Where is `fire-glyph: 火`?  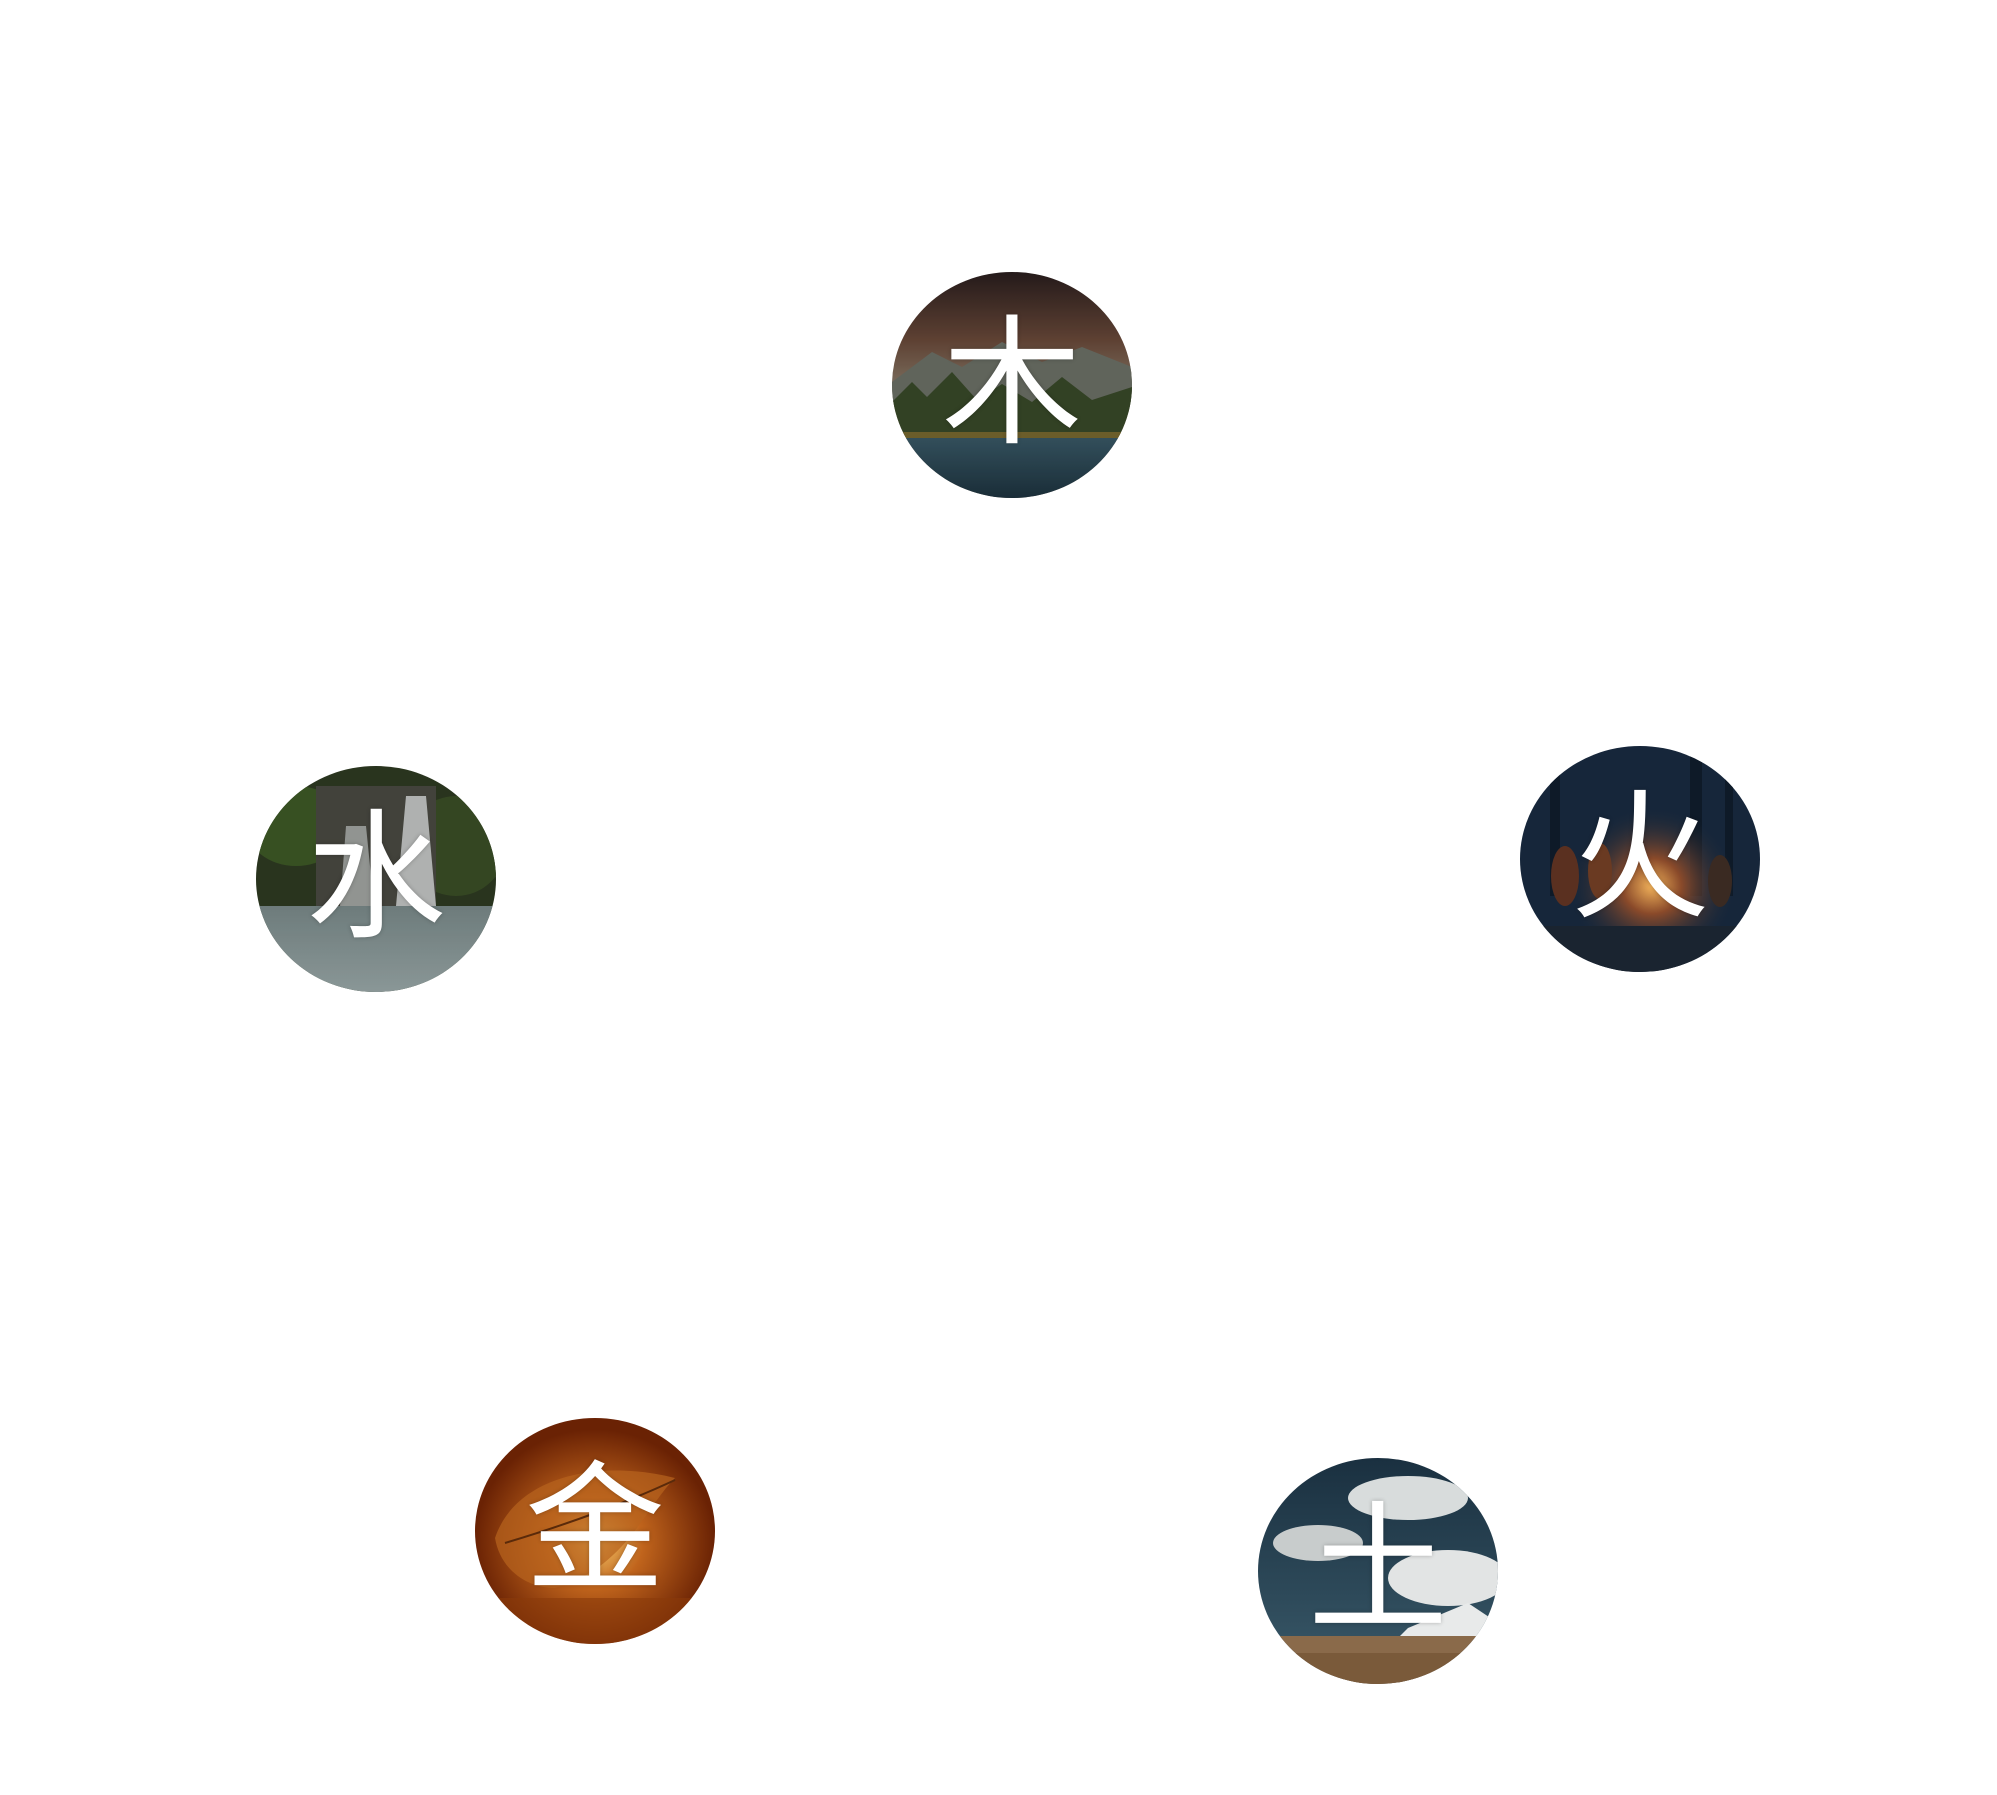
fire-glyph: 火 is located at coordinates (1639, 858).